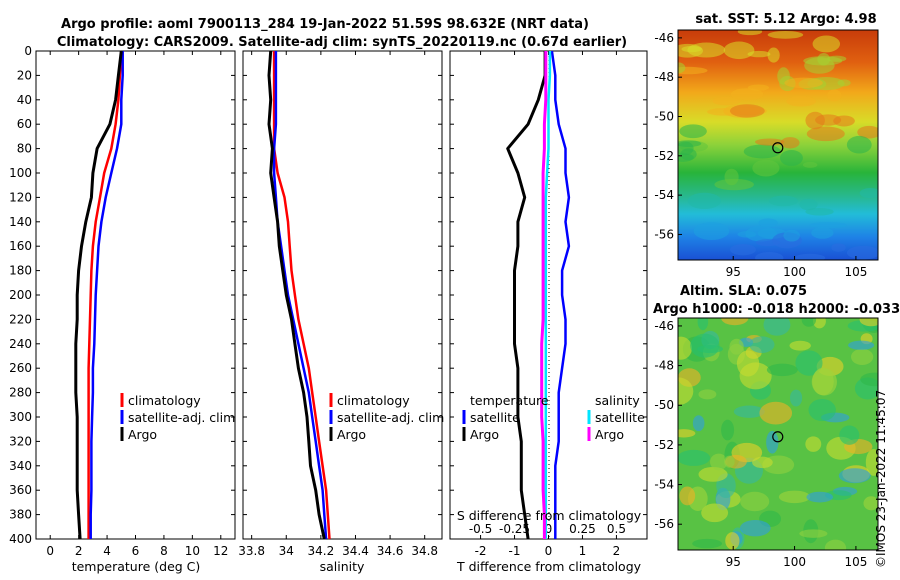 The height and width of the screenshot is (580, 900). Describe the element at coordinates (20, 515) in the screenshot. I see `y-tick-label: 380` at that location.